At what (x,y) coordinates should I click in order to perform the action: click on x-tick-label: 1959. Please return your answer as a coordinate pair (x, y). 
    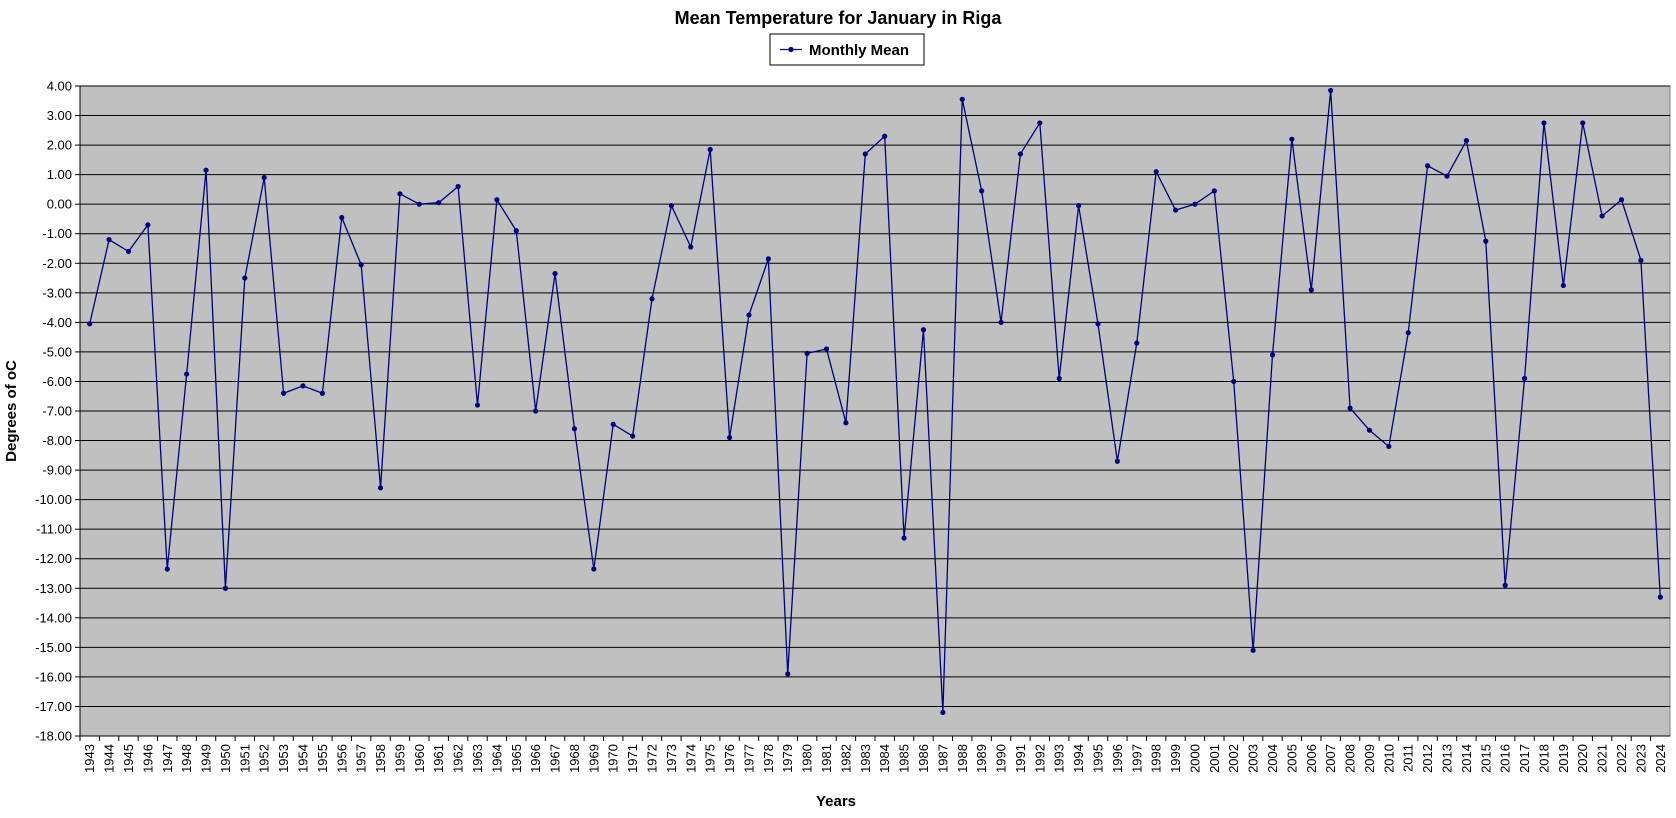
    Looking at the image, I should click on (399, 758).